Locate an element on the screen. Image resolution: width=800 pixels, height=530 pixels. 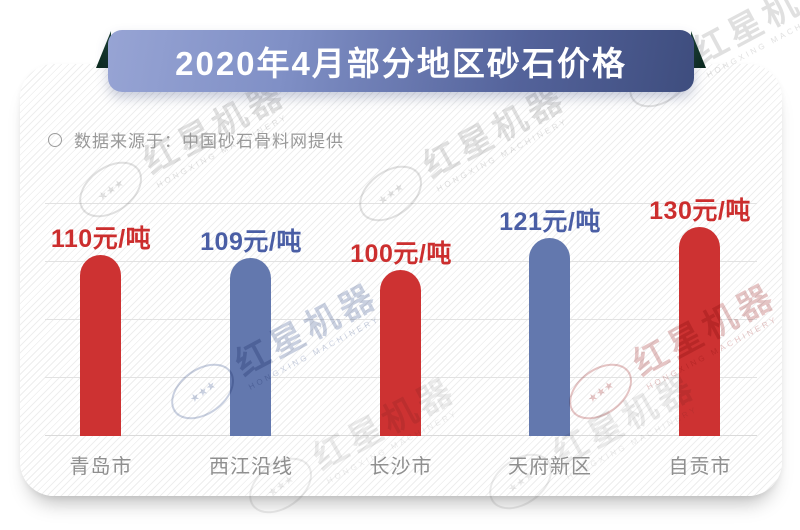
value-label-tianfu: 121元/吨 is located at coordinates (550, 222).